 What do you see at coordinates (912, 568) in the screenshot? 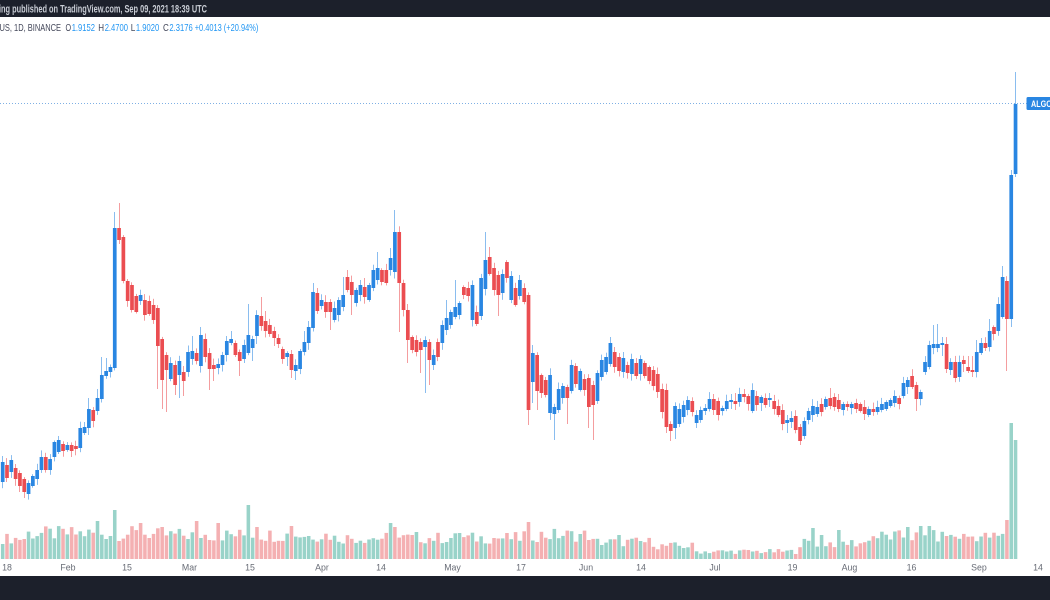
I see `svg-text: 16` at bounding box center [912, 568].